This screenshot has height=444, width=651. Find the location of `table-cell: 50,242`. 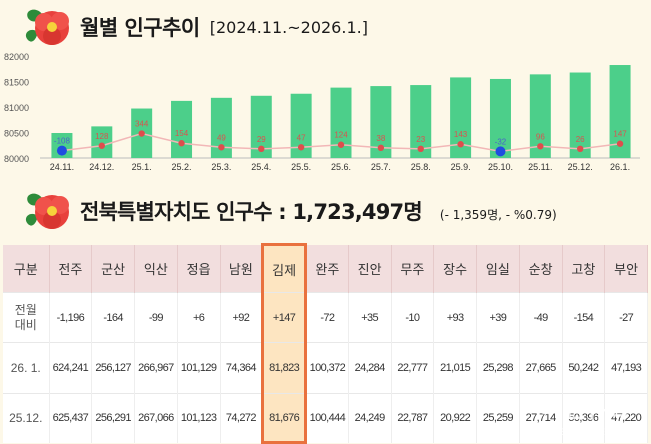

table-cell: 50,242 is located at coordinates (584, 368).